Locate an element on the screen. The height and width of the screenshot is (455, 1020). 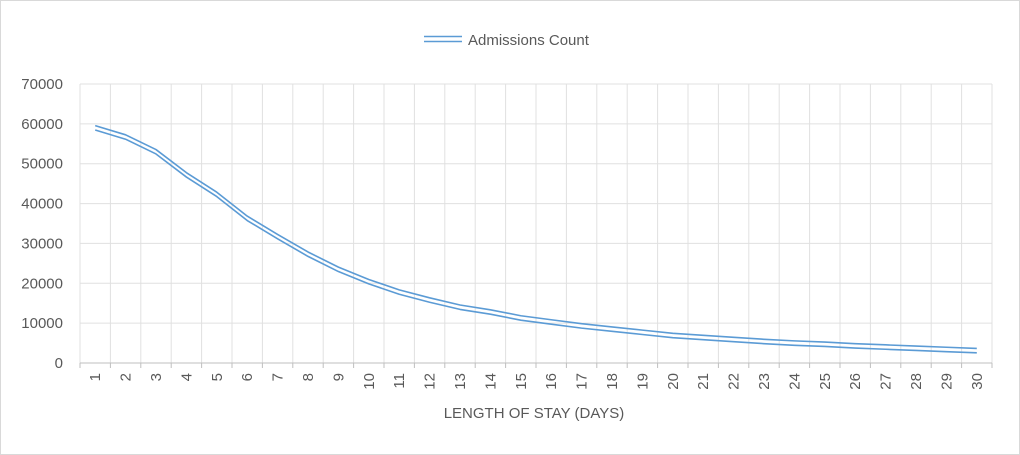
x-tick-label: 22 is located at coordinates (734, 381).